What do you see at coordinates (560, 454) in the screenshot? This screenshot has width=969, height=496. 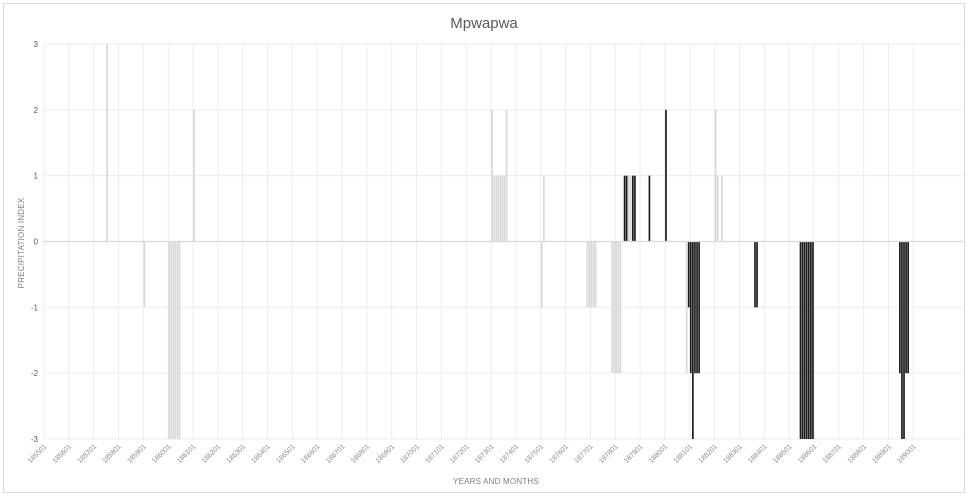 I see `x-tick-label: 187601` at bounding box center [560, 454].